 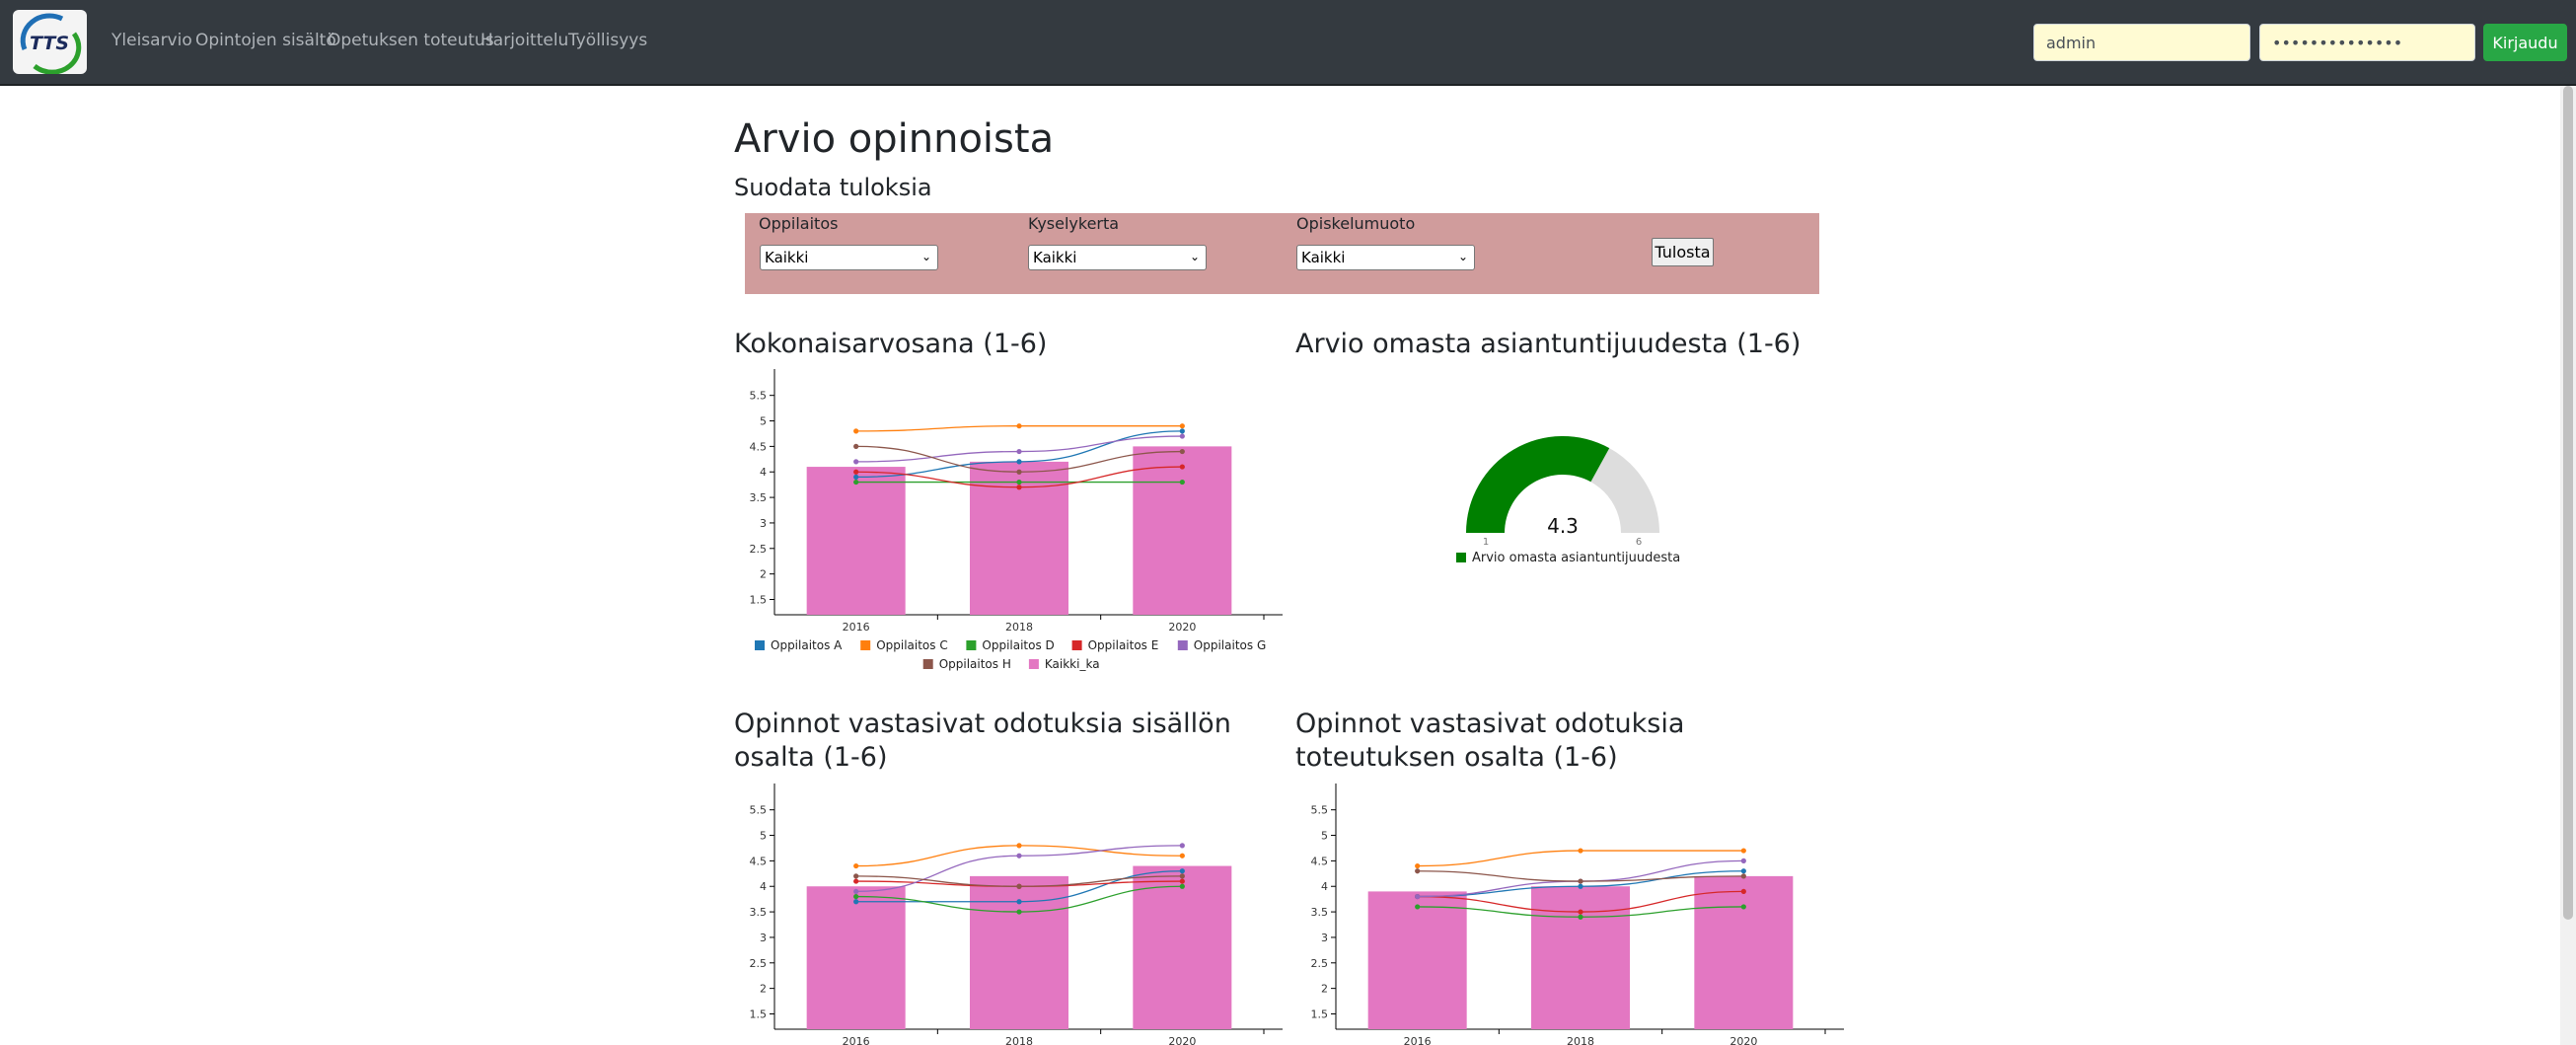 I want to click on legend-swatch-oppilaitos-c, so click(x=865, y=645).